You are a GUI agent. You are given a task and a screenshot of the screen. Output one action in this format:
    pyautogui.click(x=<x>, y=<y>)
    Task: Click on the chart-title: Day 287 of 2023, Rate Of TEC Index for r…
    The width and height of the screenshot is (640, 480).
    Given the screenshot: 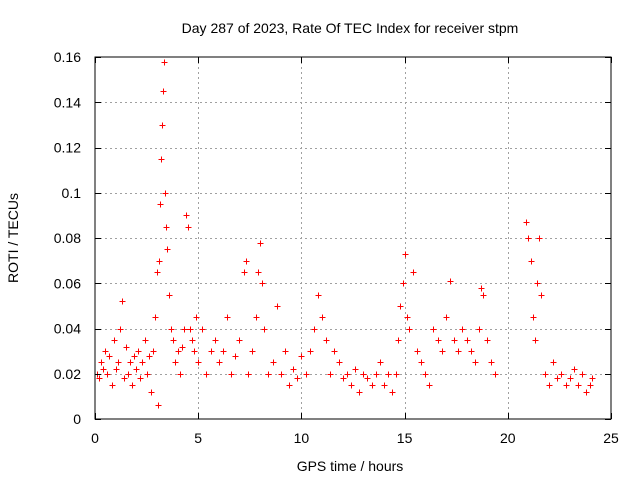 What is the action you would take?
    pyautogui.click(x=350, y=28)
    